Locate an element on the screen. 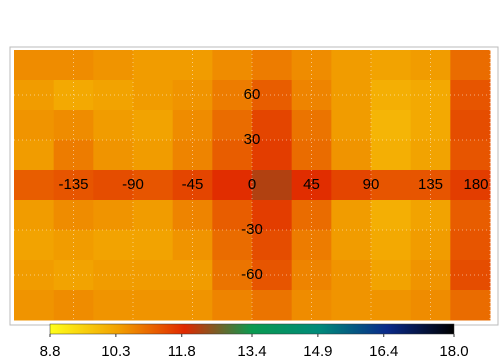  y-tick-label: -30 is located at coordinates (252, 229).